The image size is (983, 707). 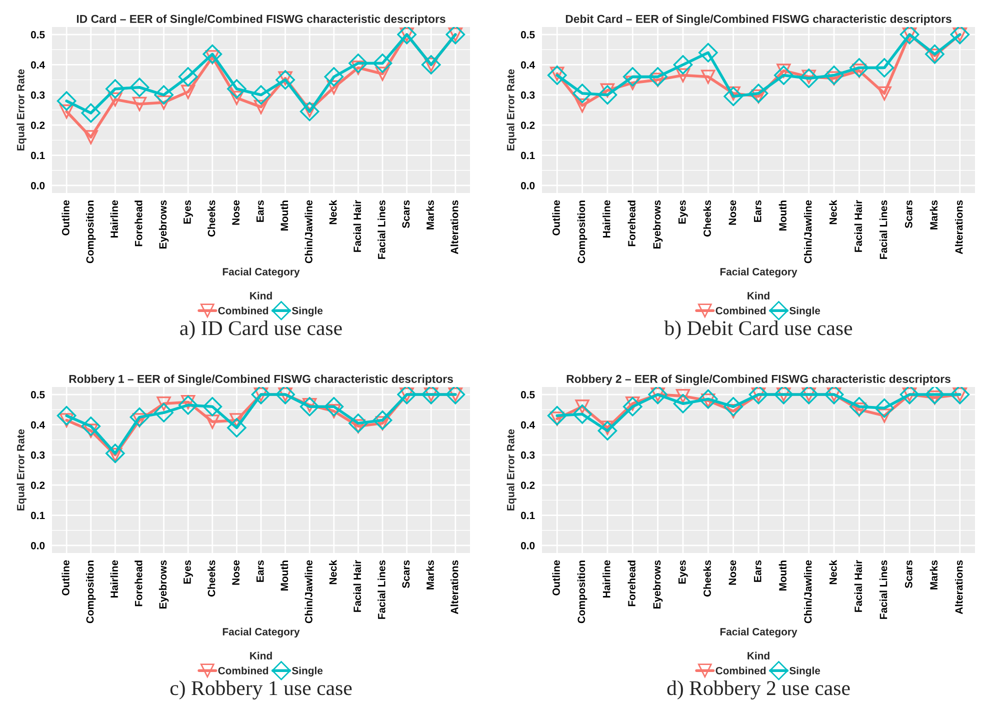 What do you see at coordinates (759, 20) in the screenshot?
I see `chart-title: Debit Card – EER of Single/Combined FISWG characteristic descriptors` at bounding box center [759, 20].